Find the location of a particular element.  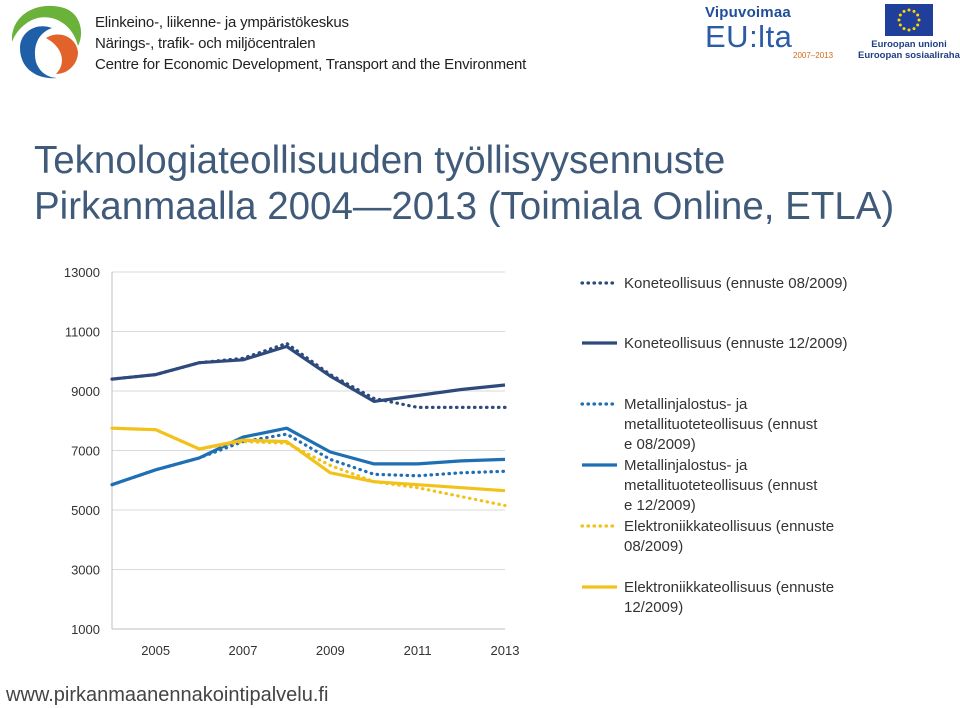

y-tick-label: 3000 is located at coordinates (85, 570).